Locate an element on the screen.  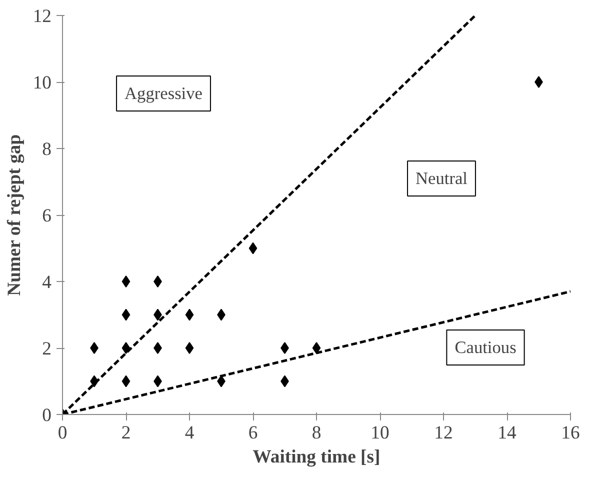
y-tick-label: 12 is located at coordinates (42, 16).